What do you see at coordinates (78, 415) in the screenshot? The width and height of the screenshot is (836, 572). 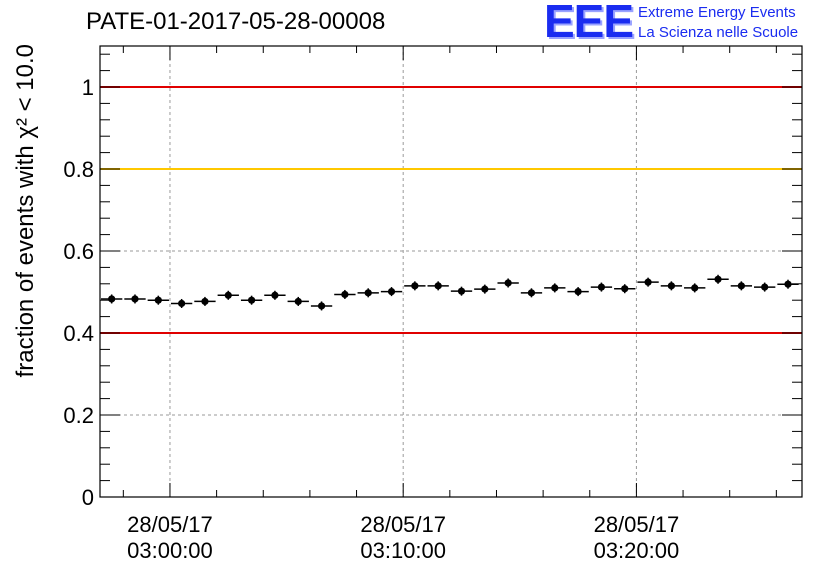 I see `y-tick-label: 0.2` at bounding box center [78, 415].